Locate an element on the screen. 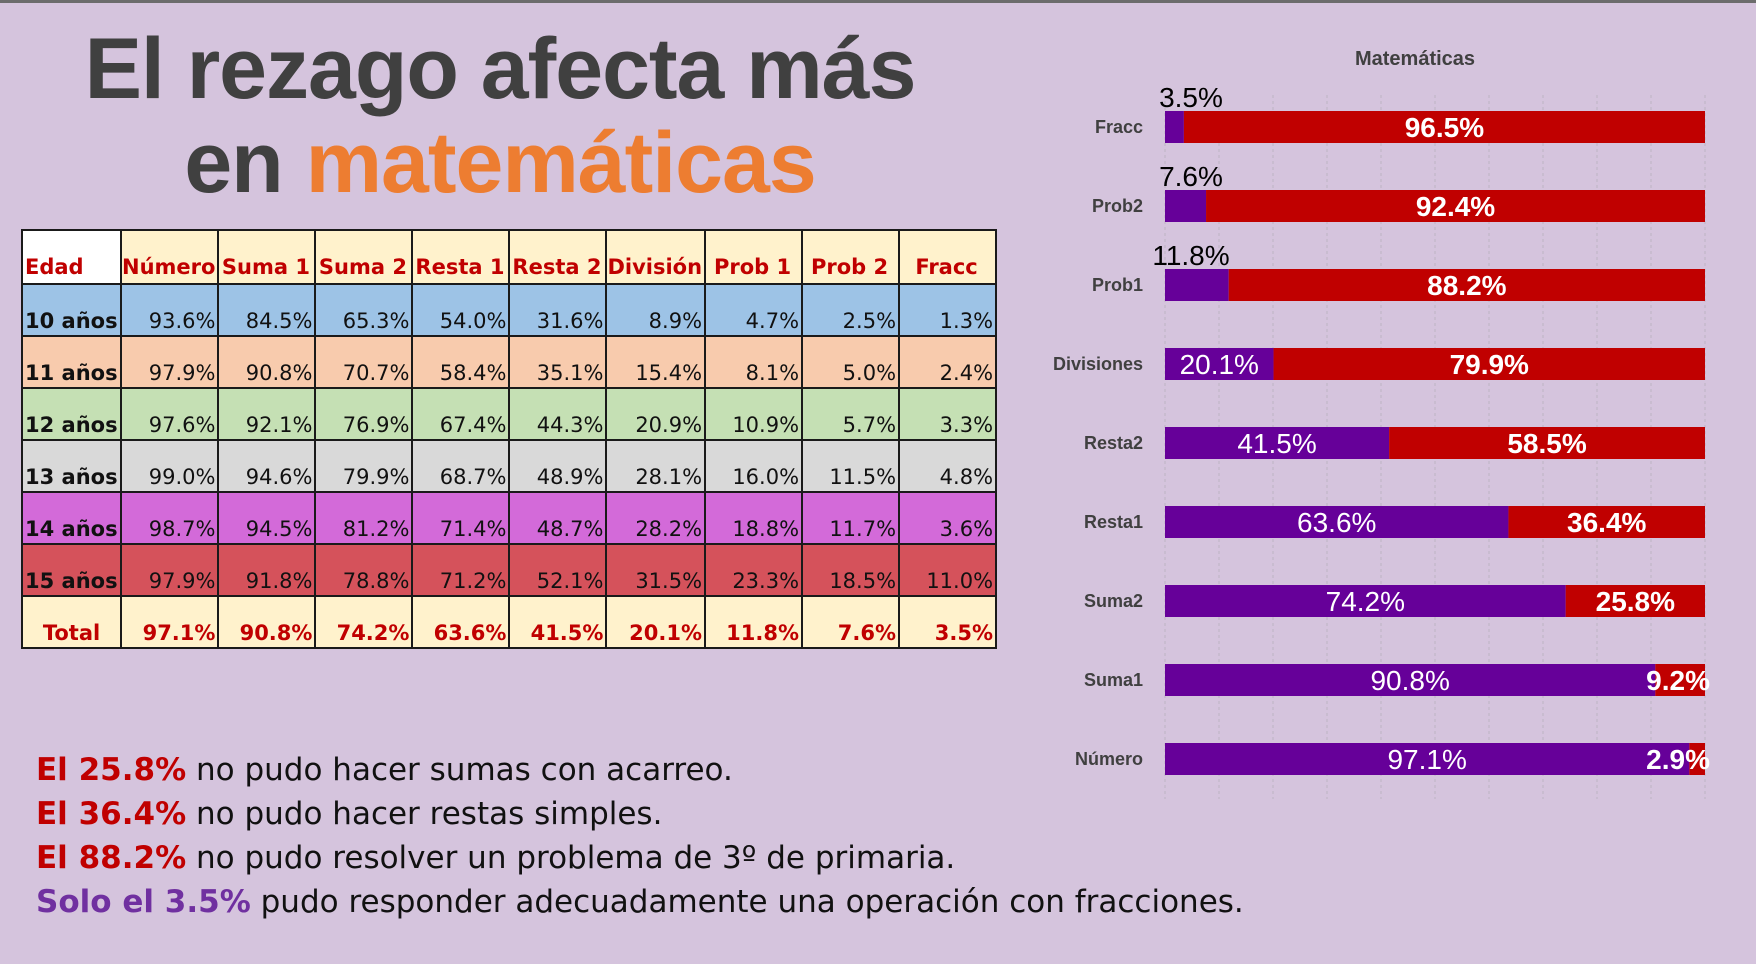  table-cell: Resta 1 is located at coordinates (461, 257).